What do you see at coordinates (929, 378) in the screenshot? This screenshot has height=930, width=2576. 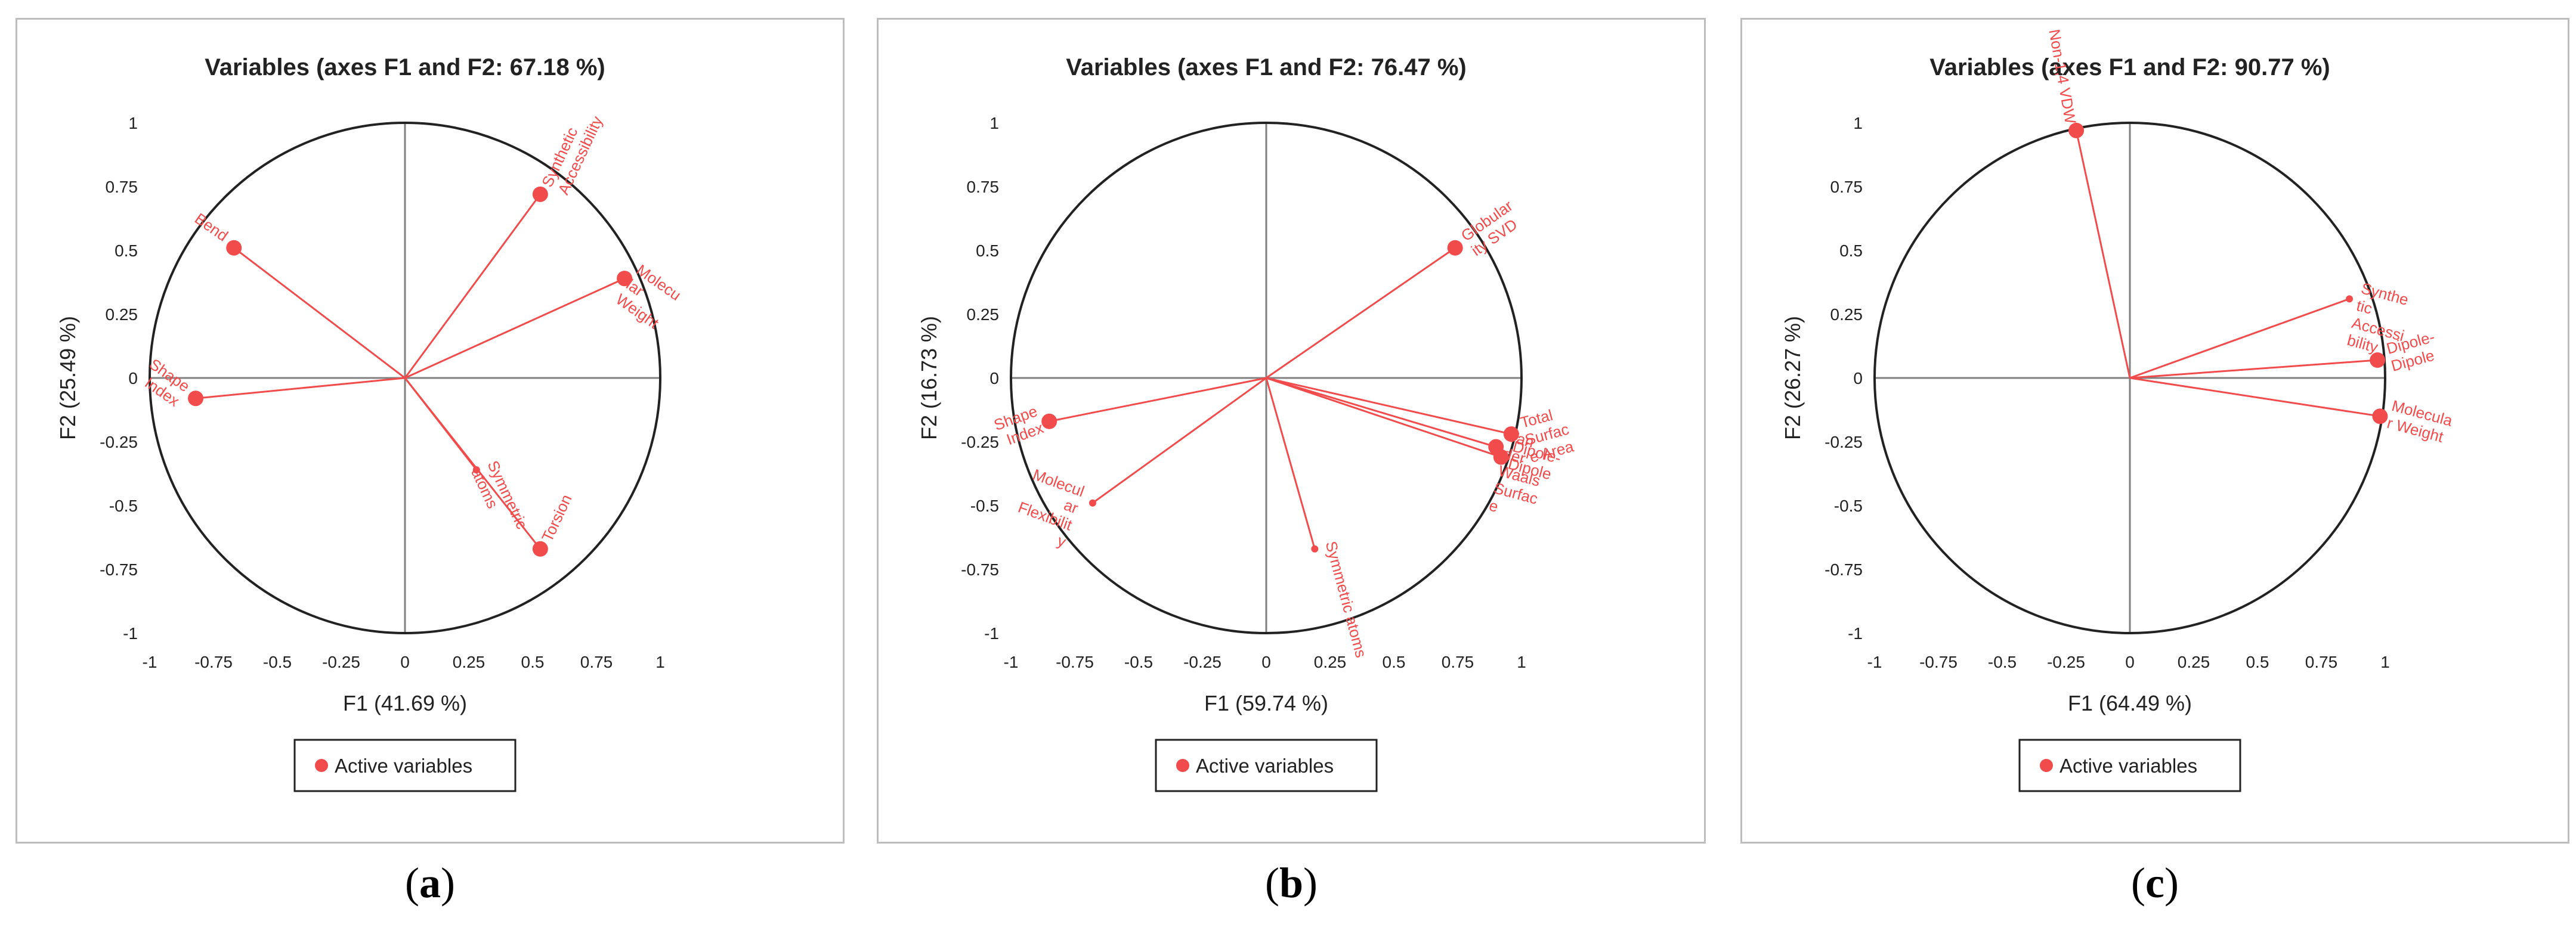 I see `y-axis-label: F2 (16.73 %)` at bounding box center [929, 378].